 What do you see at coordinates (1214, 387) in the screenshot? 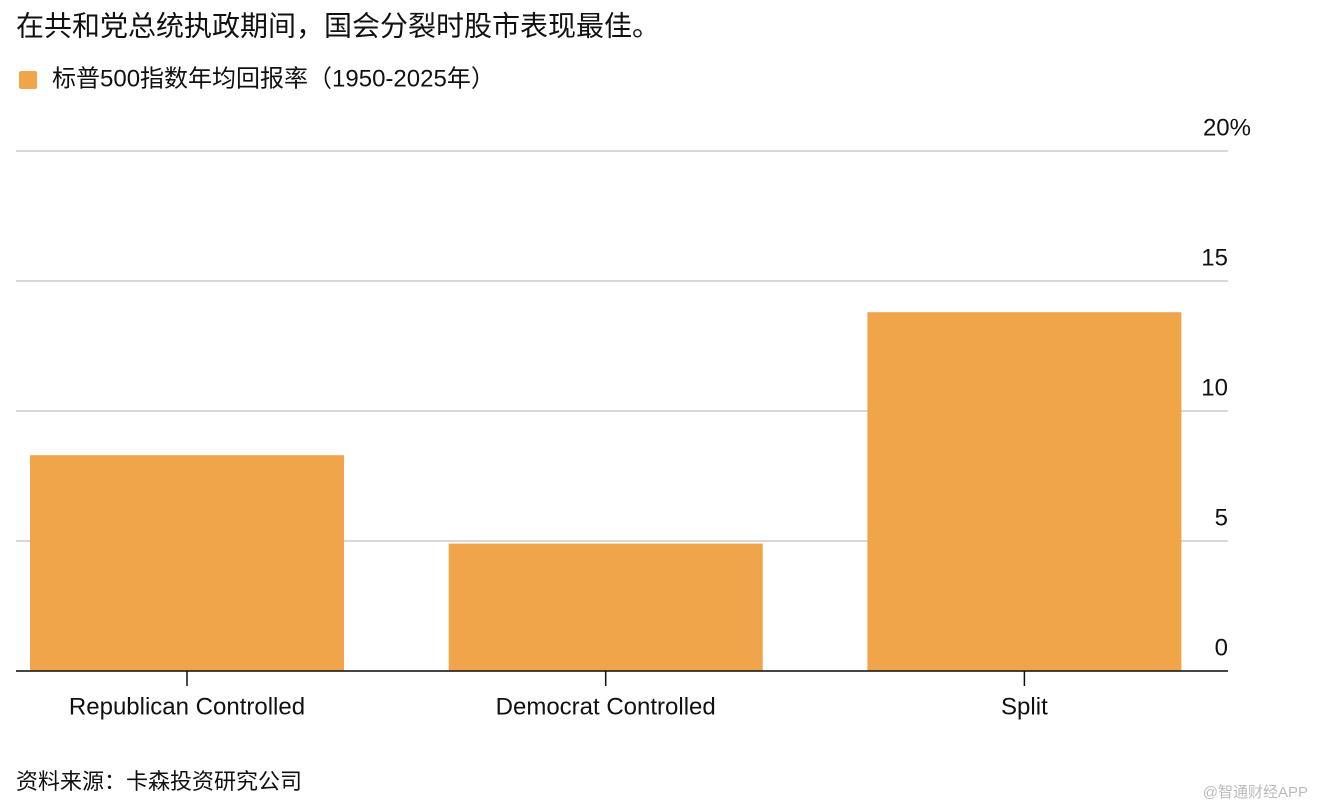
I see `y-tick-label: 10` at bounding box center [1214, 387].